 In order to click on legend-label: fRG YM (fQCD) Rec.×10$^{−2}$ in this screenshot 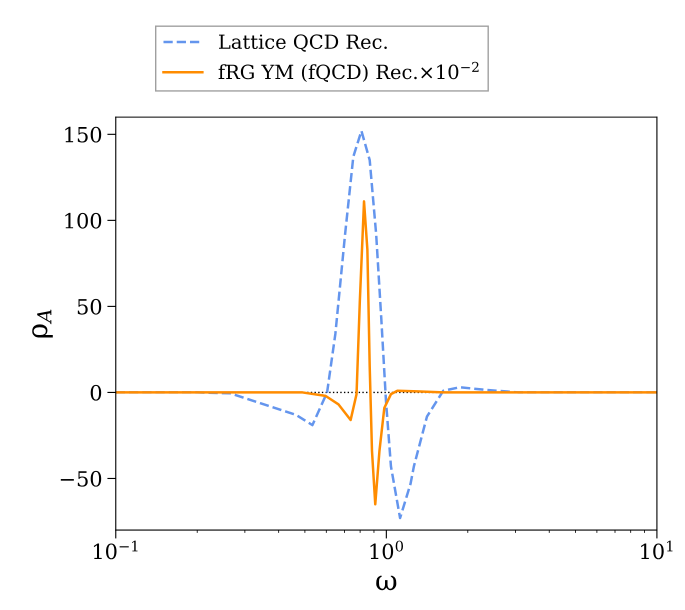, I will do `click(348, 72)`.